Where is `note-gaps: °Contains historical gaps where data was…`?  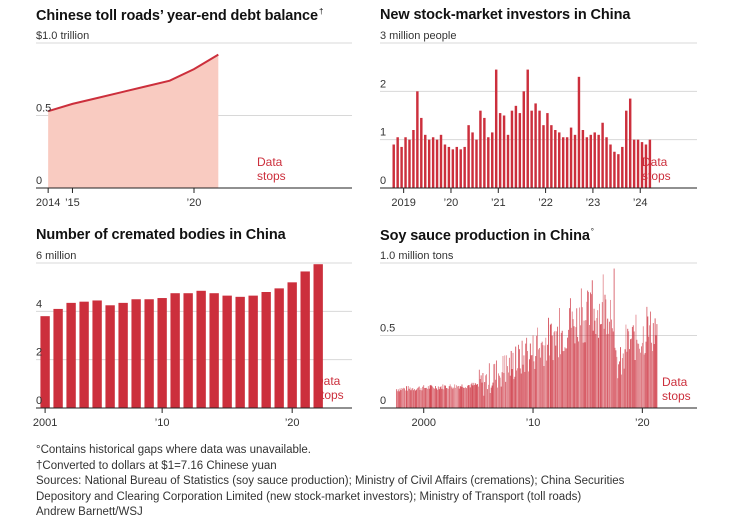
note-gaps: °Contains historical gaps where data was… is located at coordinates (174, 450).